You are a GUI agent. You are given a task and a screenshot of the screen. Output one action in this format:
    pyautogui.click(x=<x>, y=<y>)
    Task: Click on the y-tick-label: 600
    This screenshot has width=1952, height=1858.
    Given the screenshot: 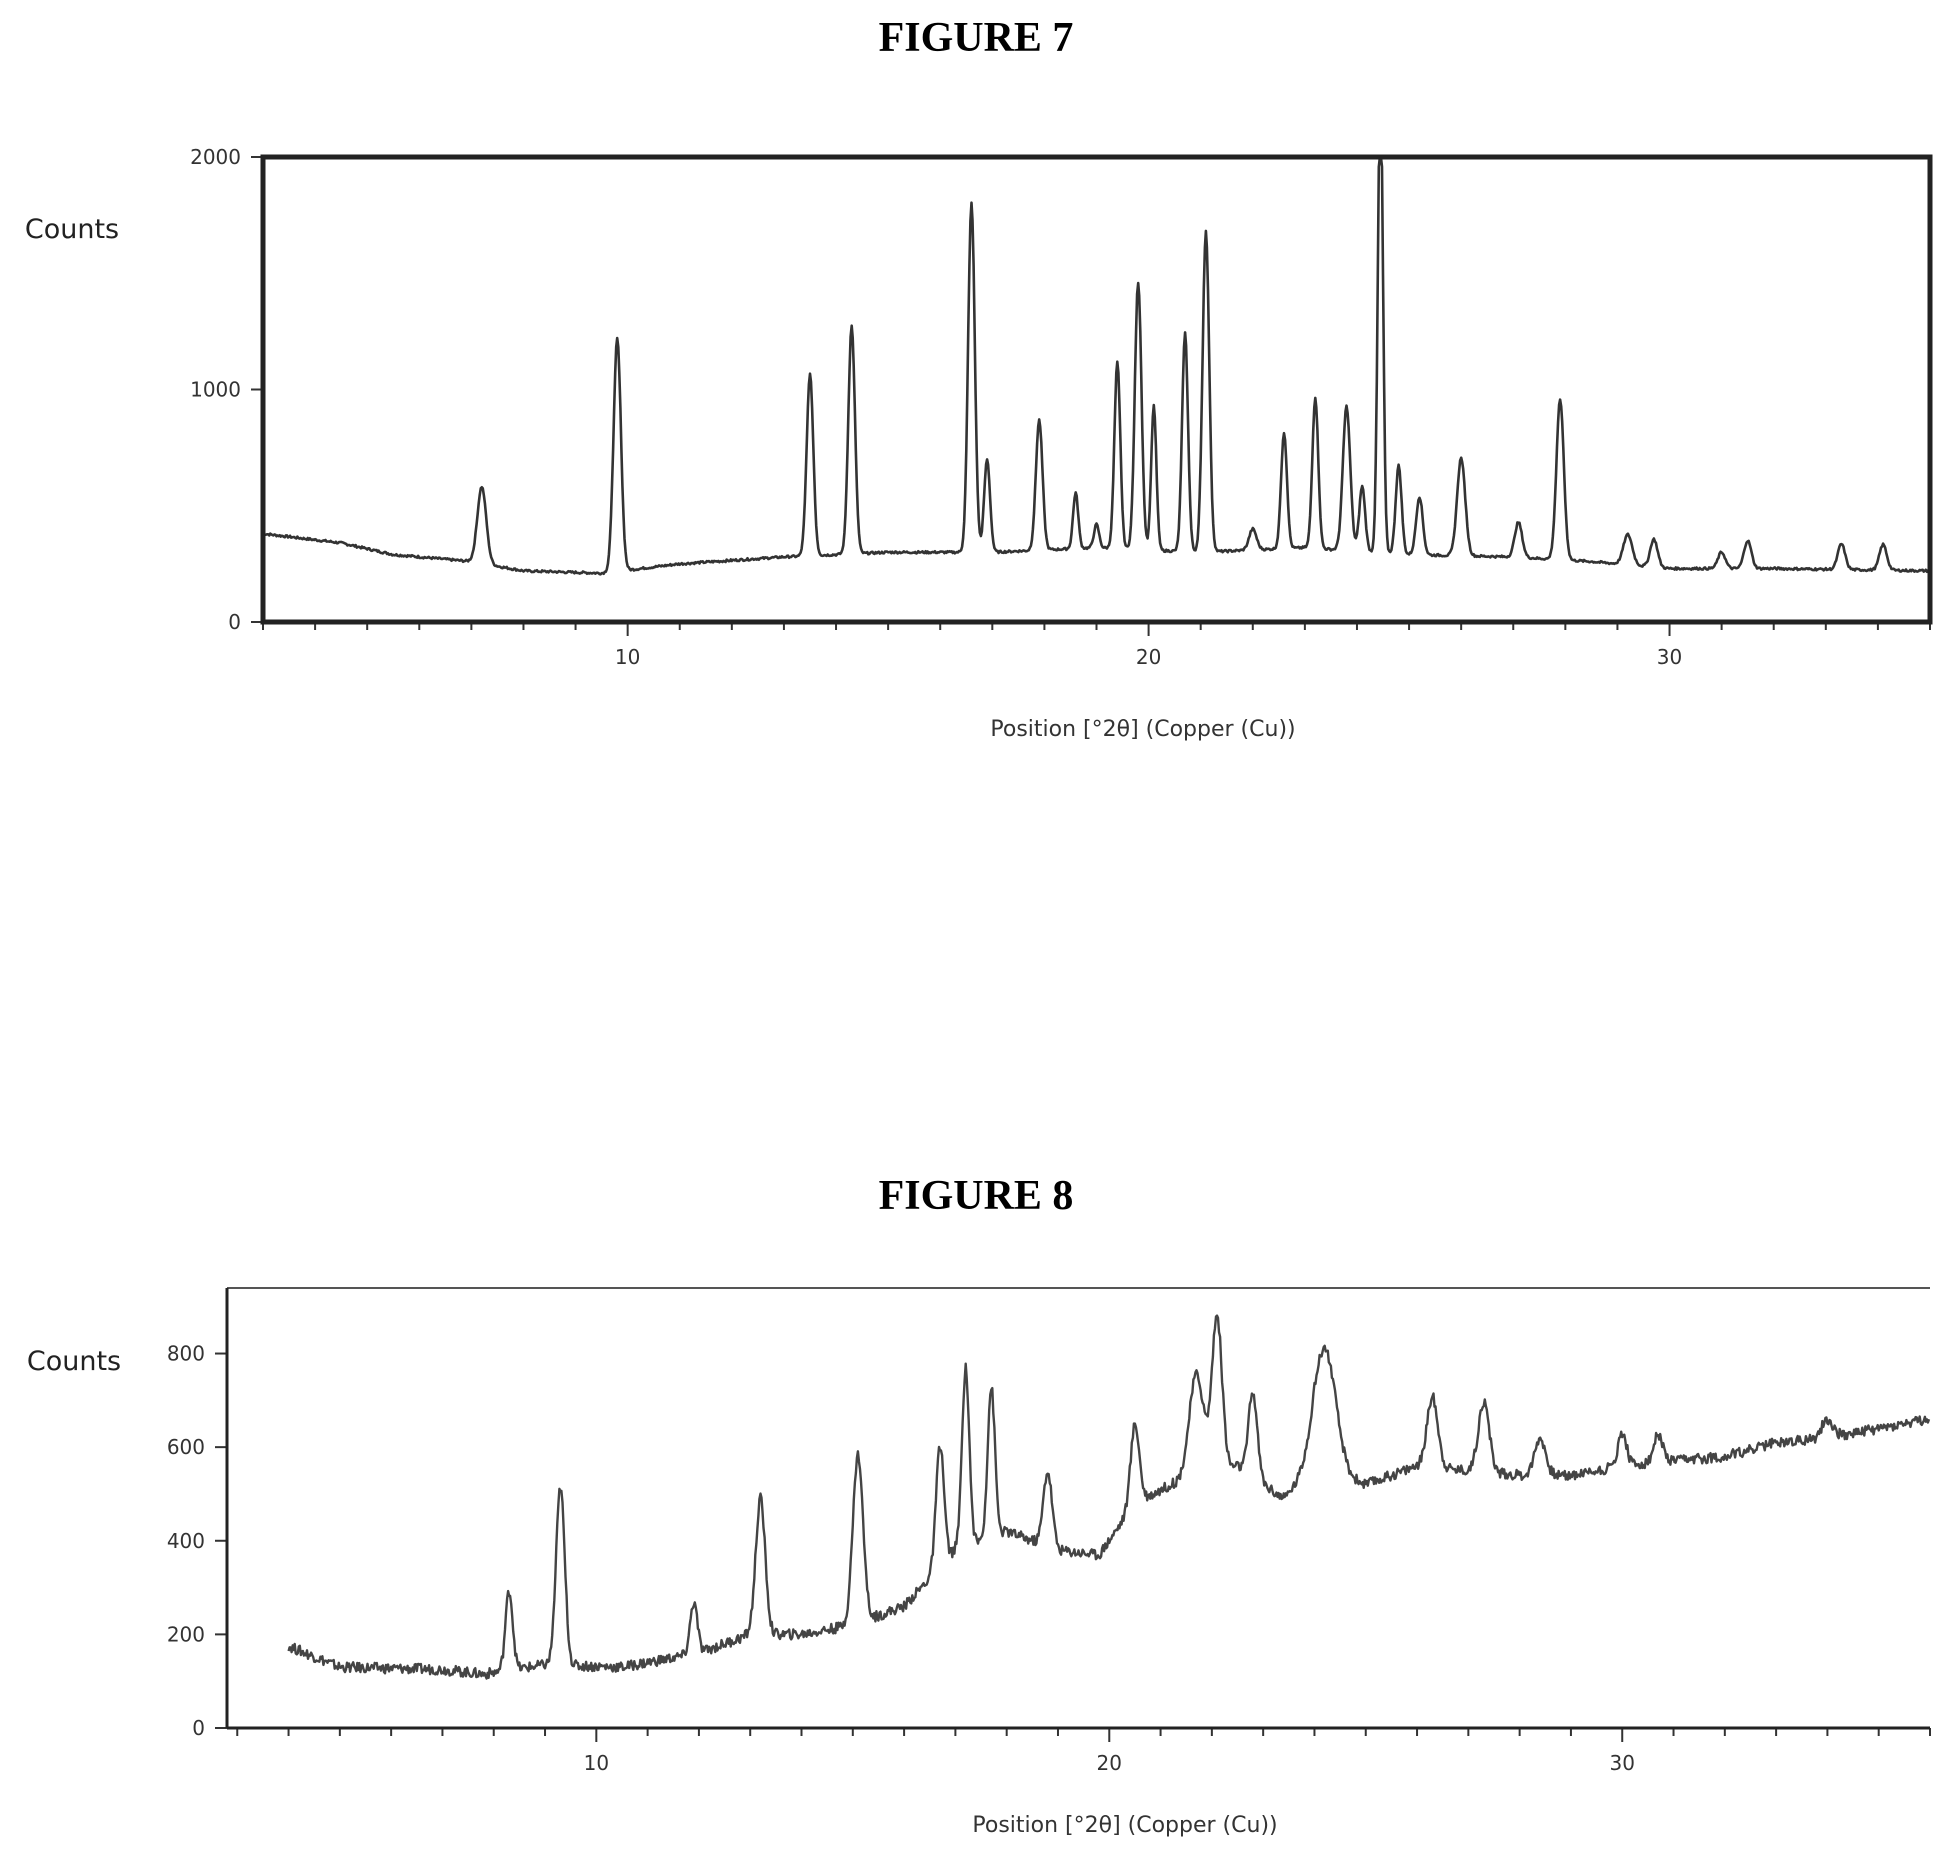 What is the action you would take?
    pyautogui.click(x=186, y=1447)
    